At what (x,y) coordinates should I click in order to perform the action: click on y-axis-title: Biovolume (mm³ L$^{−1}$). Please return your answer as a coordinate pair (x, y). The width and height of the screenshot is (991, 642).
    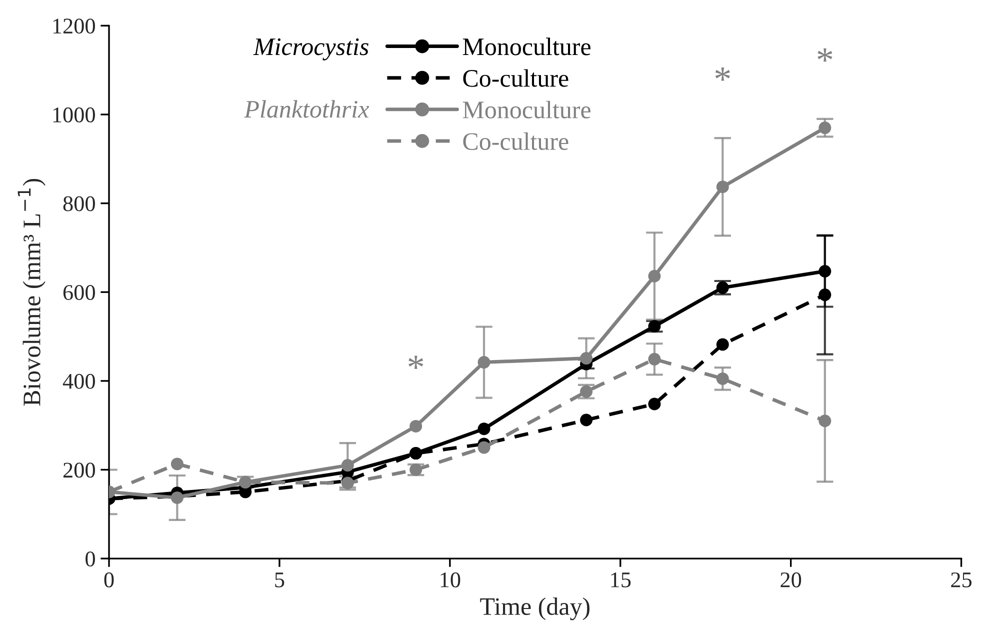
    Looking at the image, I should click on (32, 292).